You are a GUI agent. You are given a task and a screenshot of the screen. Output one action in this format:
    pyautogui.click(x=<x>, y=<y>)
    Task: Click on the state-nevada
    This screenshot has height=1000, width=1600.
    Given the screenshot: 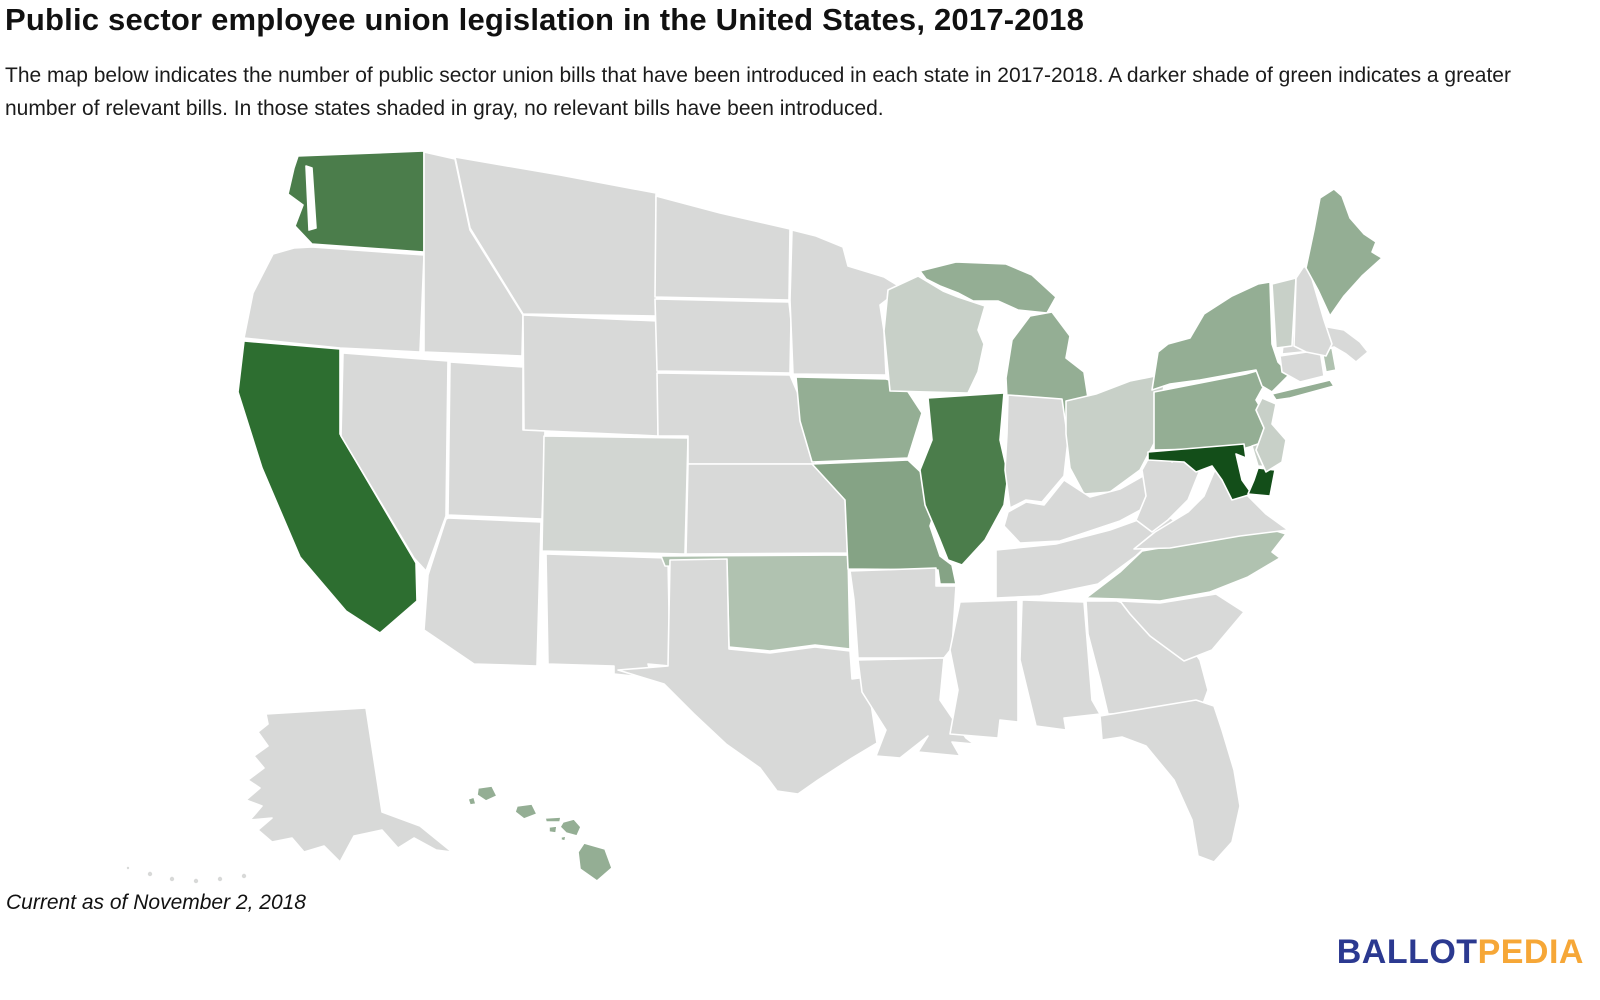 What is the action you would take?
    pyautogui.click(x=394, y=462)
    